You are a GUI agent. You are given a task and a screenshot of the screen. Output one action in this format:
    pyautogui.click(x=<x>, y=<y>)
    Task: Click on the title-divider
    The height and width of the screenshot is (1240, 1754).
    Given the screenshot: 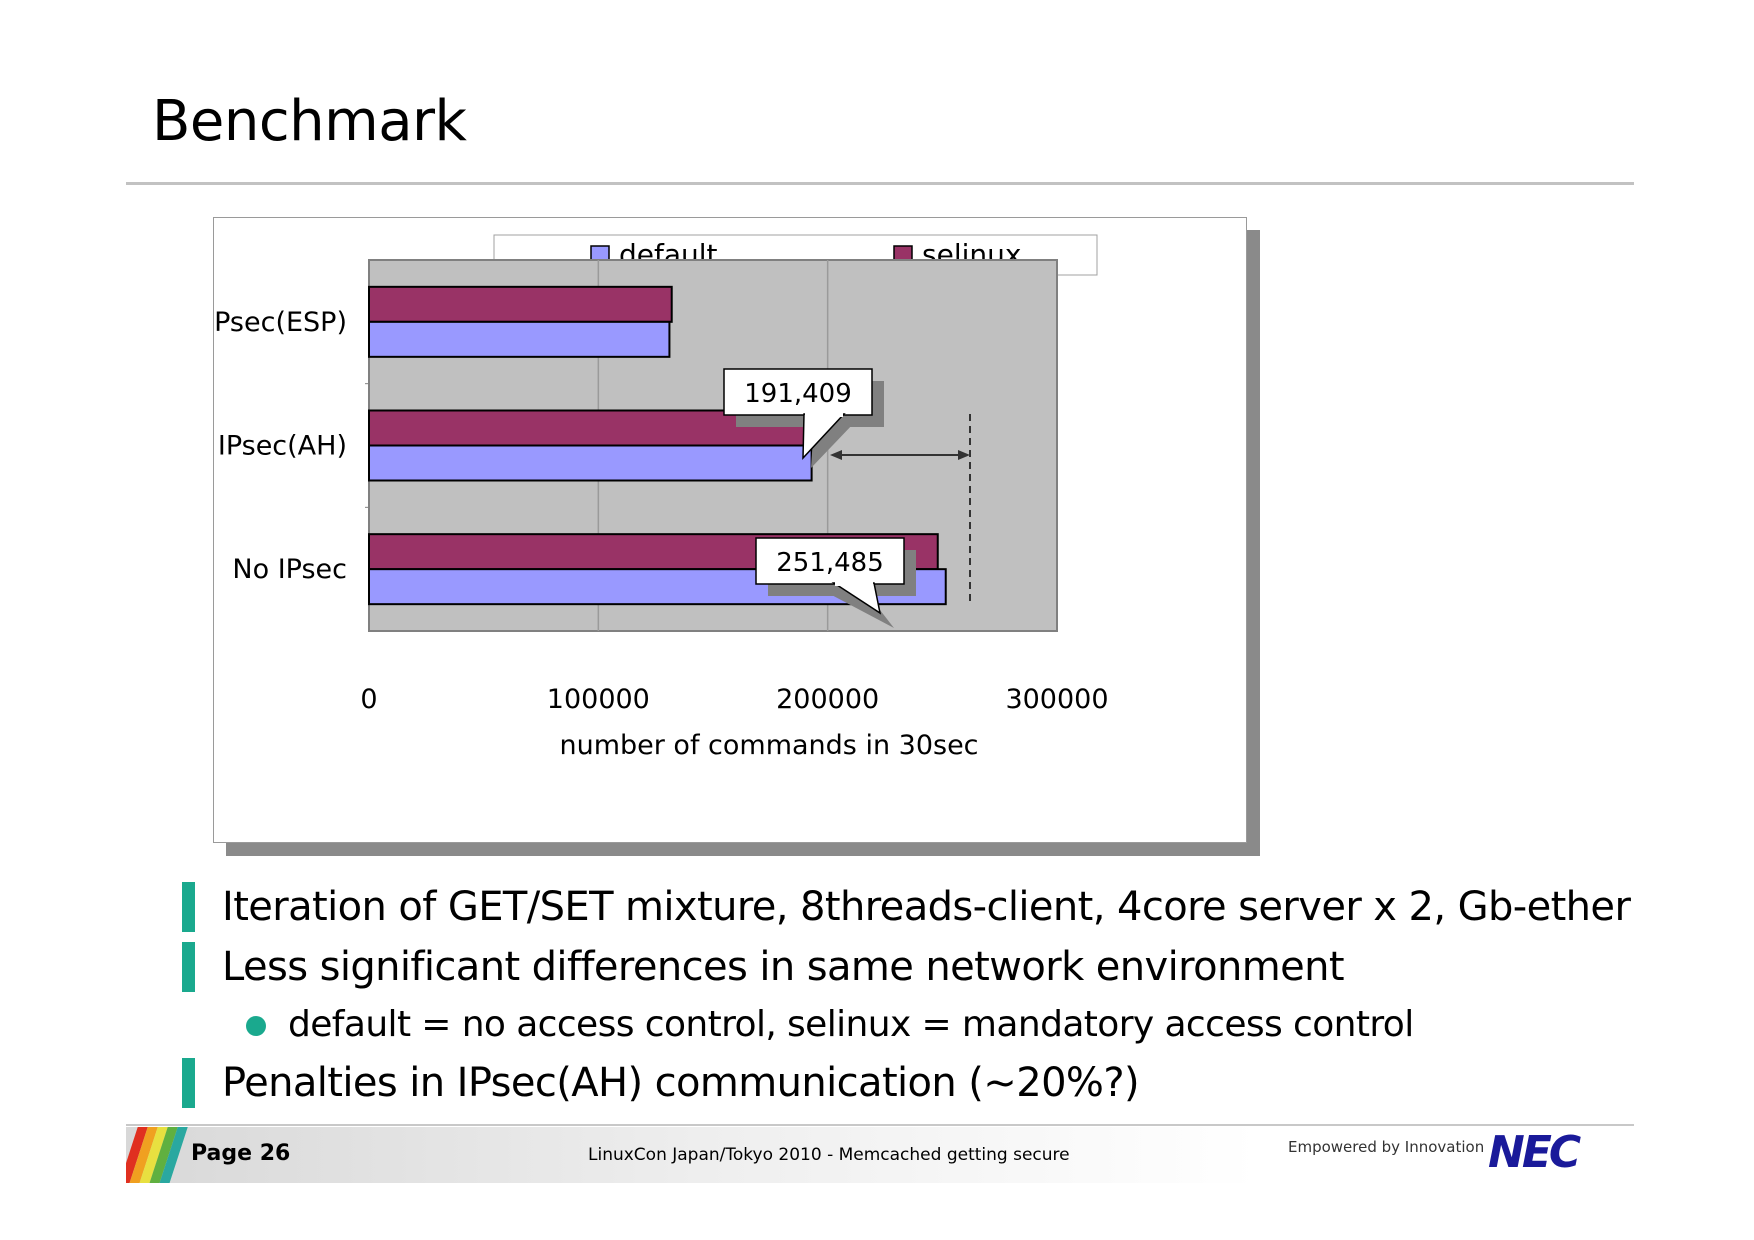 What is the action you would take?
    pyautogui.click(x=880, y=183)
    